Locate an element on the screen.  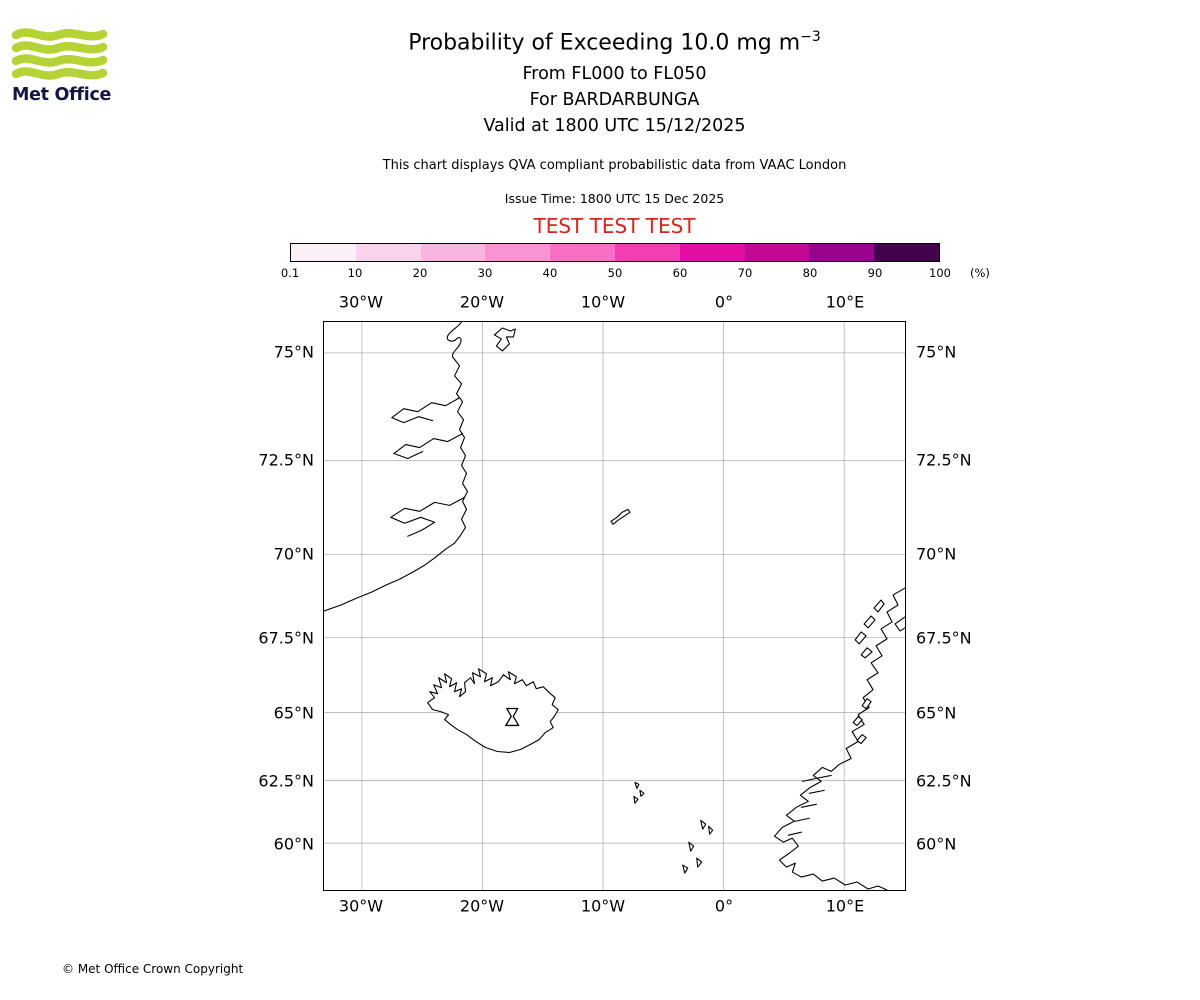
lat-label-left: 70°N is located at coordinates (293, 554).